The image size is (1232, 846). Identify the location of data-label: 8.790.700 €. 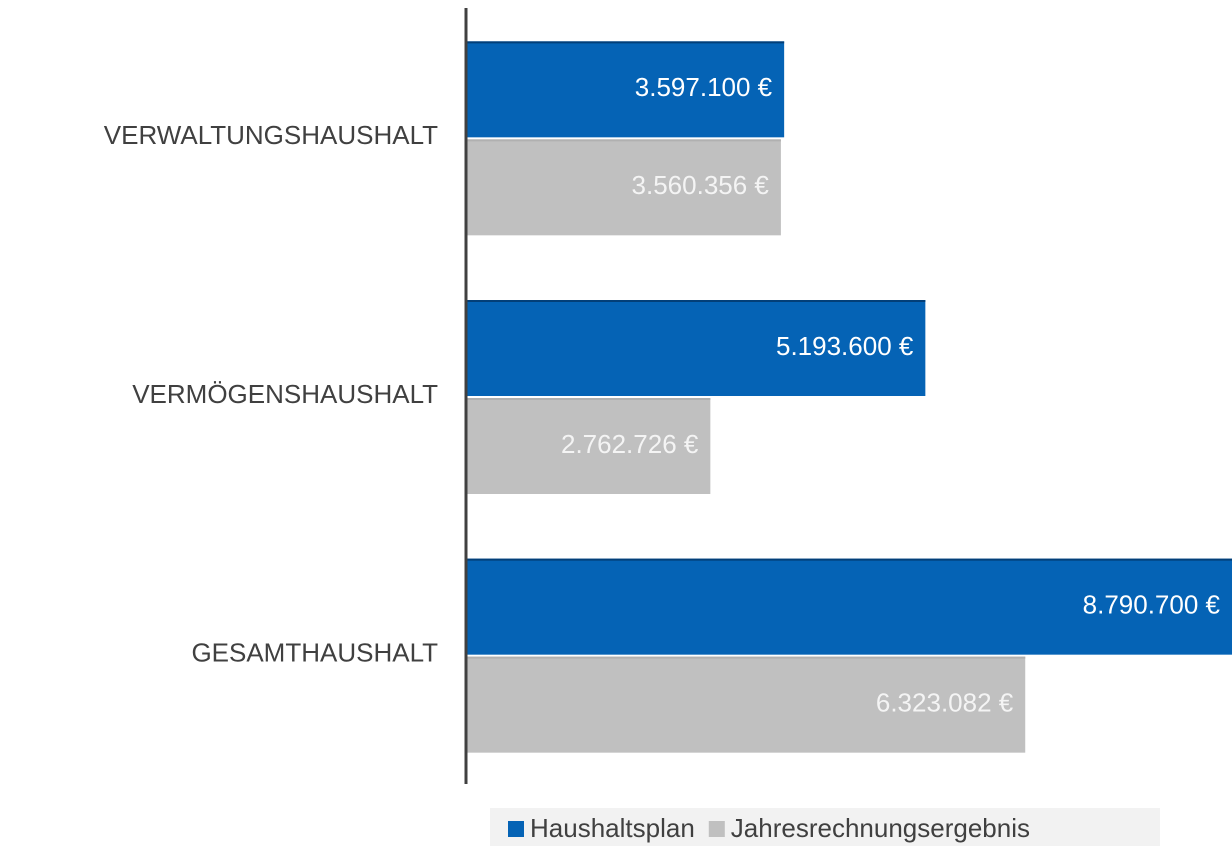
(1152, 605).